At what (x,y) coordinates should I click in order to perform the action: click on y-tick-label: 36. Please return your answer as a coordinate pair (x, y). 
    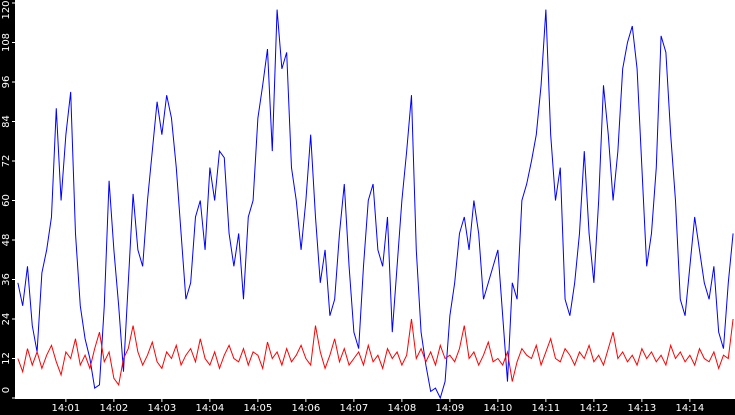
    Looking at the image, I should click on (6, 279).